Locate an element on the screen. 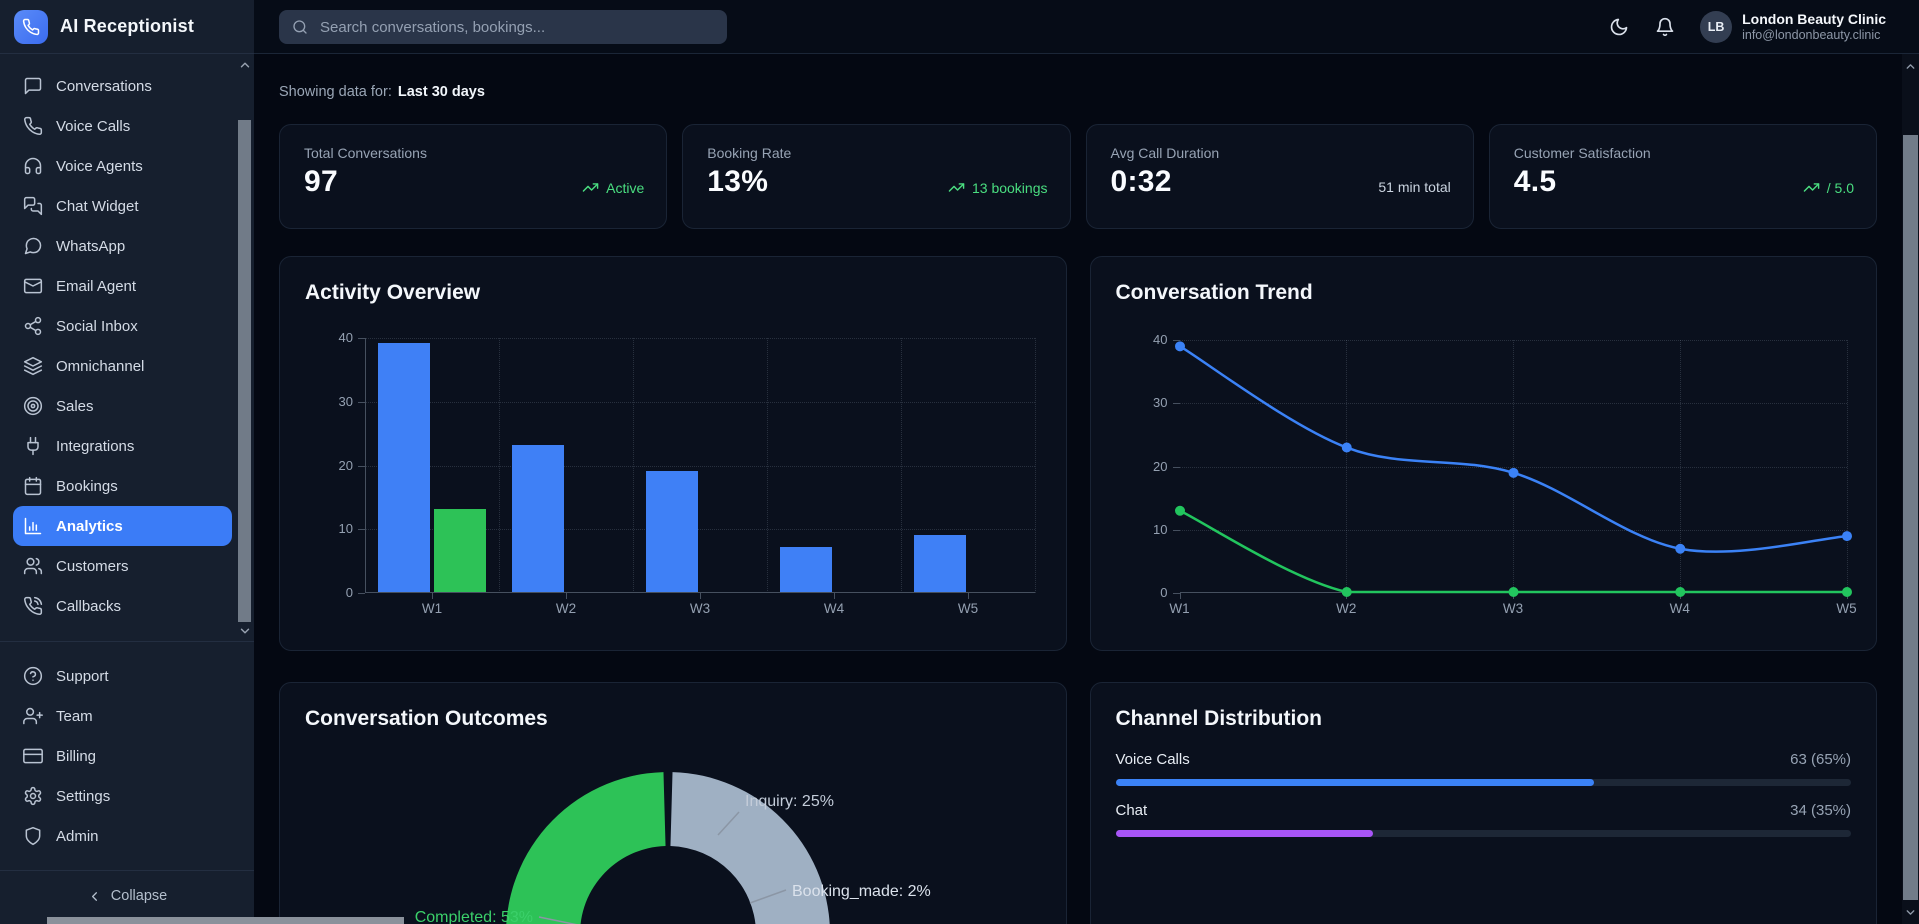 This screenshot has height=924, width=1919. vertical-scrollbar-thumb is located at coordinates (1910, 517).